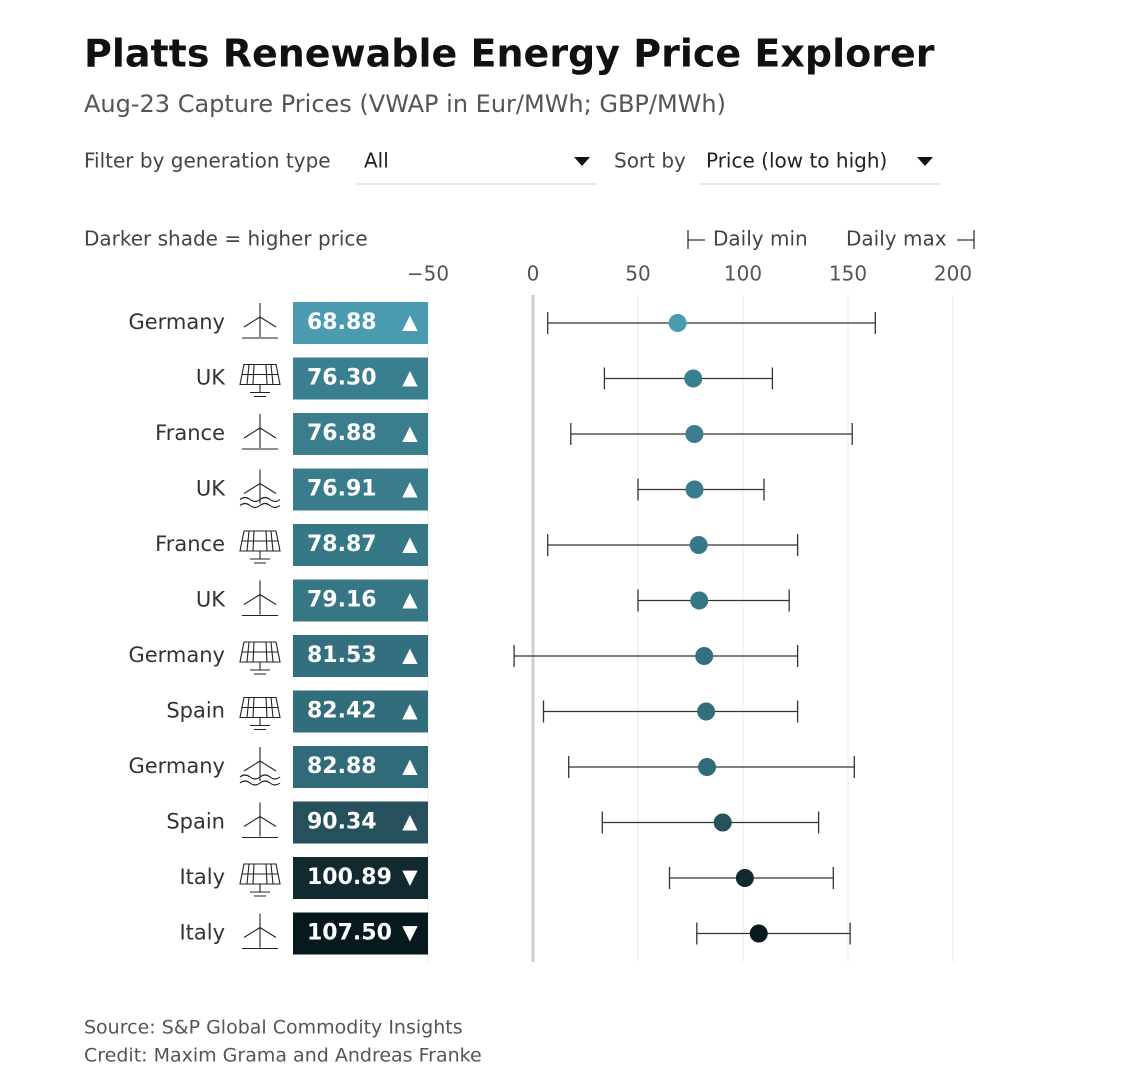 The image size is (1139, 1090). I want to click on price-label: 81.53, so click(342, 655).